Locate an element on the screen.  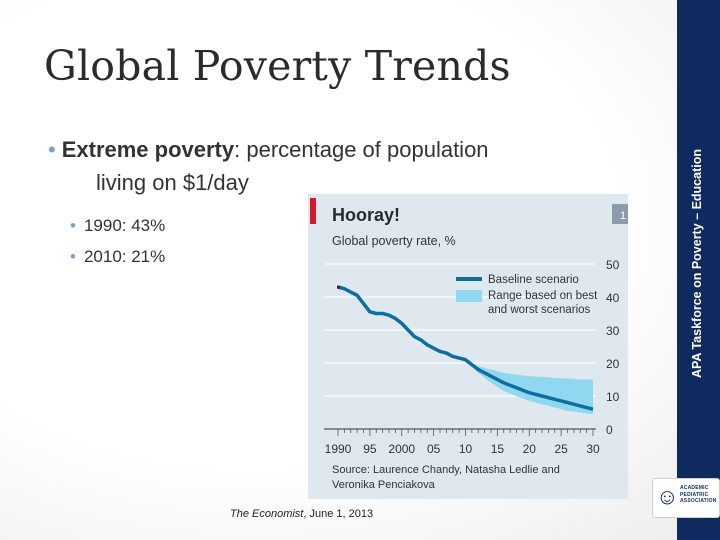
chart-accent-bar is located at coordinates (313, 211).